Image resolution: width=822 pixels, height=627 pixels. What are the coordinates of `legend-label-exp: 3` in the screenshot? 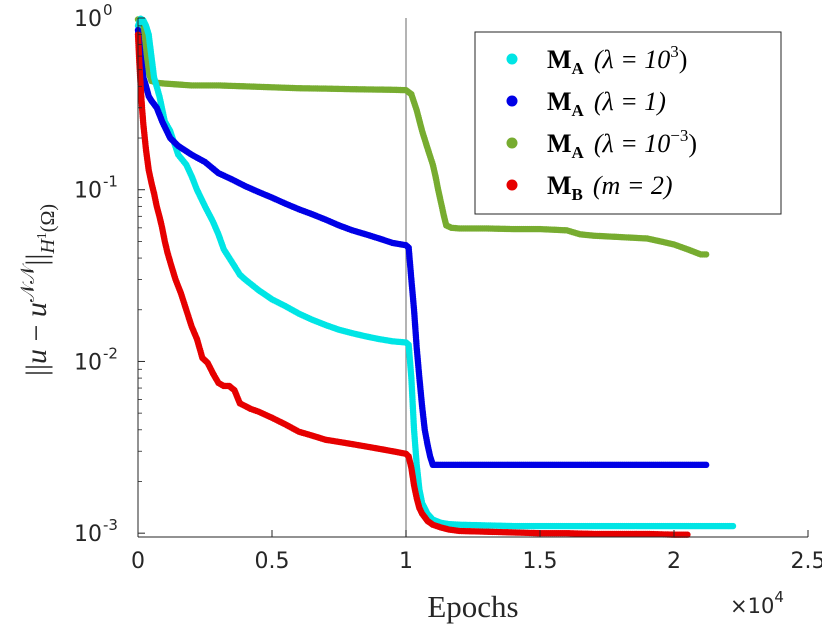 It's located at (674, 51).